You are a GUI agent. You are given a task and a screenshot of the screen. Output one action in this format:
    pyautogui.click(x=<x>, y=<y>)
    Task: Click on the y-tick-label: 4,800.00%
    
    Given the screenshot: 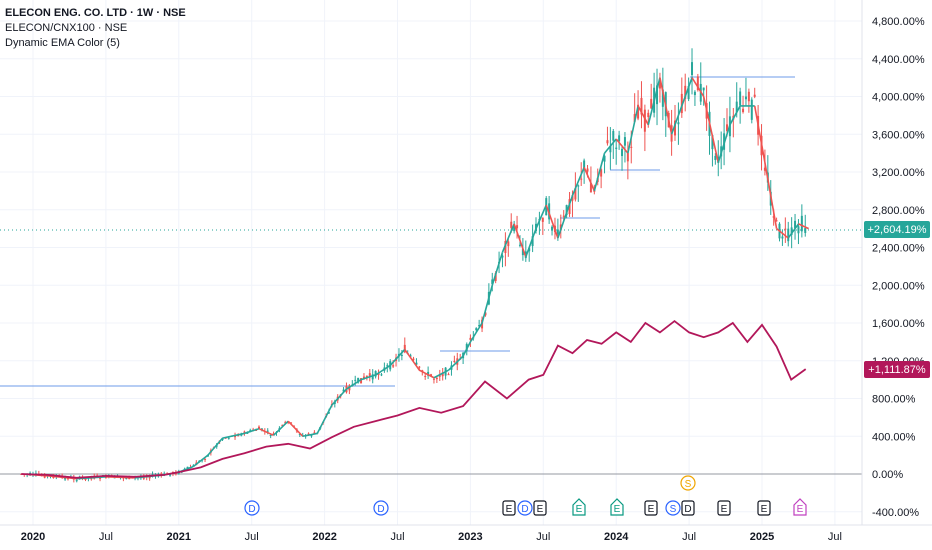 What is the action you would take?
    pyautogui.click(x=898, y=22)
    